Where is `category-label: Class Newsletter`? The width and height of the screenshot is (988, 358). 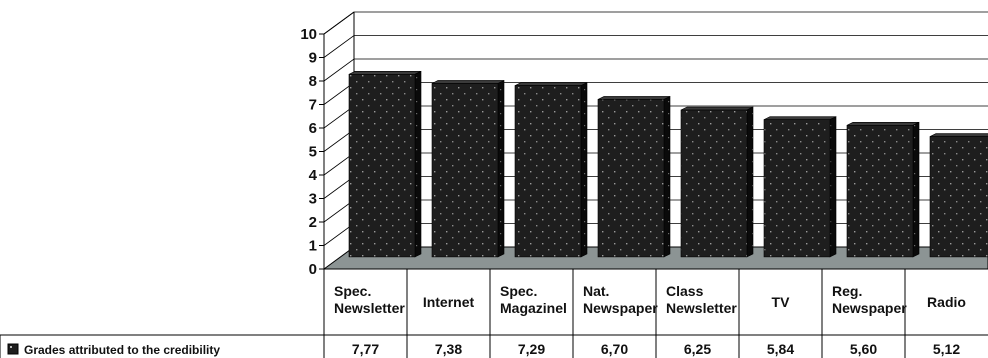 category-label: Class Newsletter is located at coordinates (701, 299).